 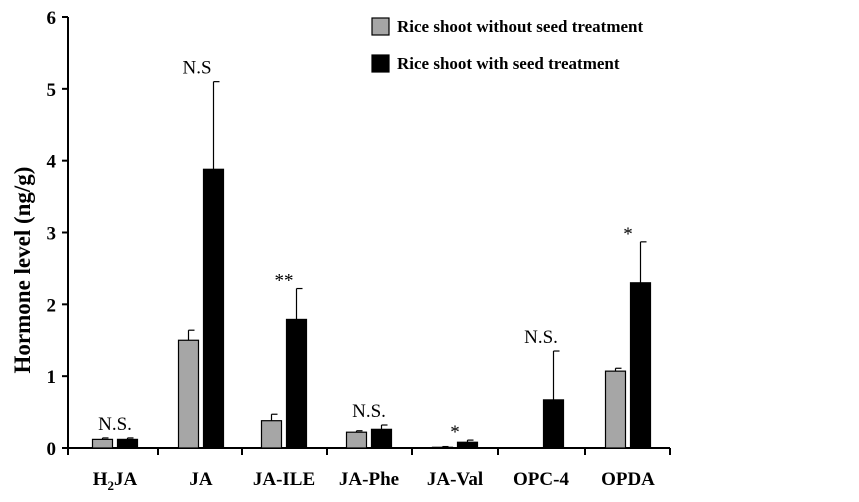 What do you see at coordinates (508, 63) in the screenshot?
I see `legend-label: Rice shoot with seed treatment` at bounding box center [508, 63].